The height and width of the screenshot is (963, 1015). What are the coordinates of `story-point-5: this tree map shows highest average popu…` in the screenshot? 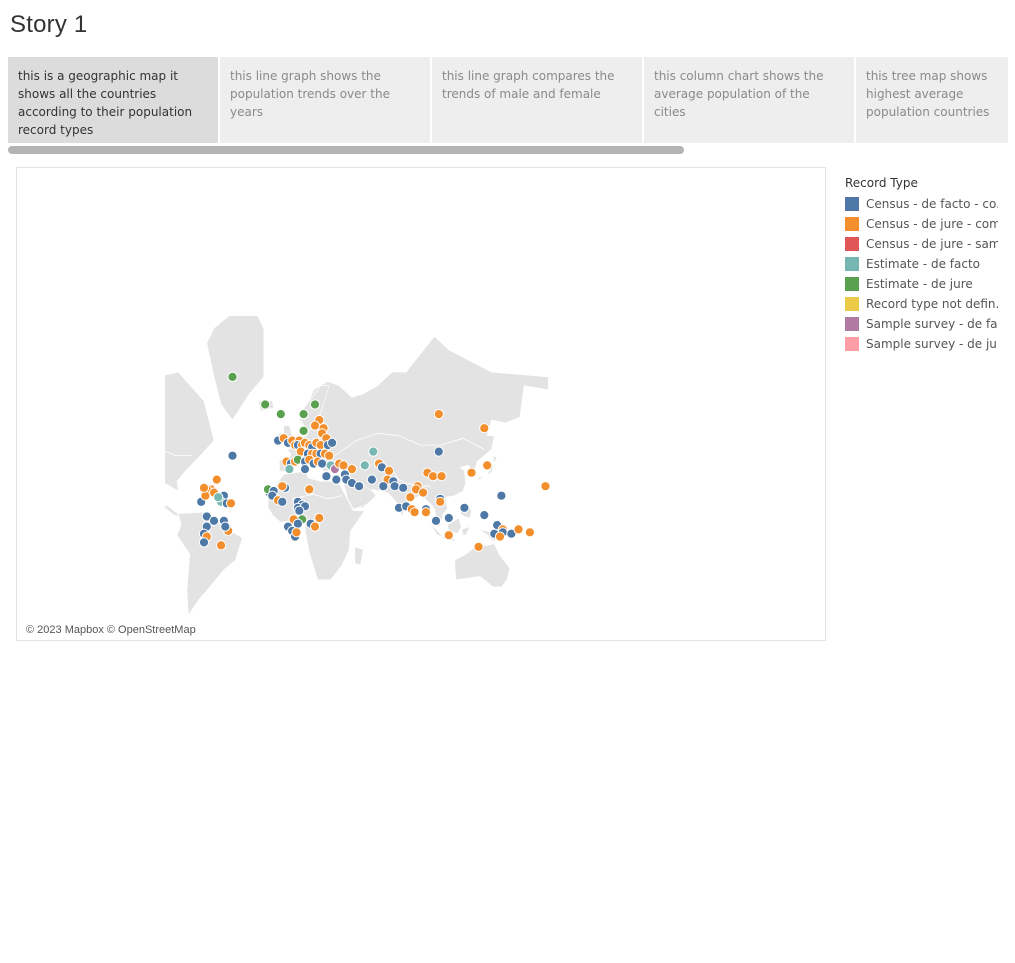 It's located at (932, 100).